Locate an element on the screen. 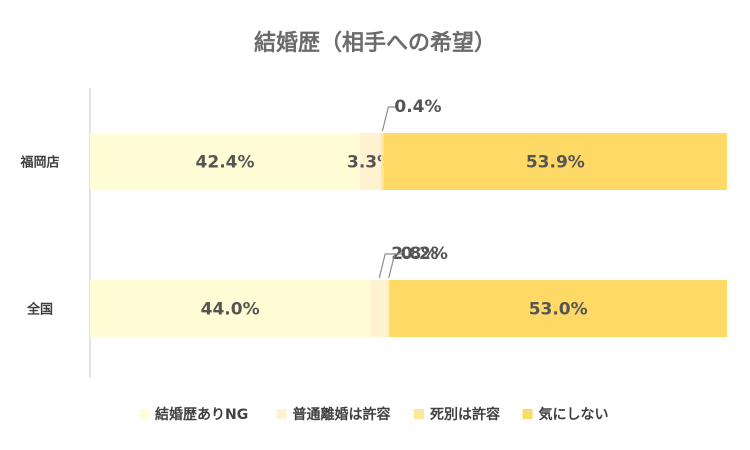 This screenshot has height=450, width=750. callouts-layer: 0.4% 2.8%0.2% is located at coordinates (413, 188).